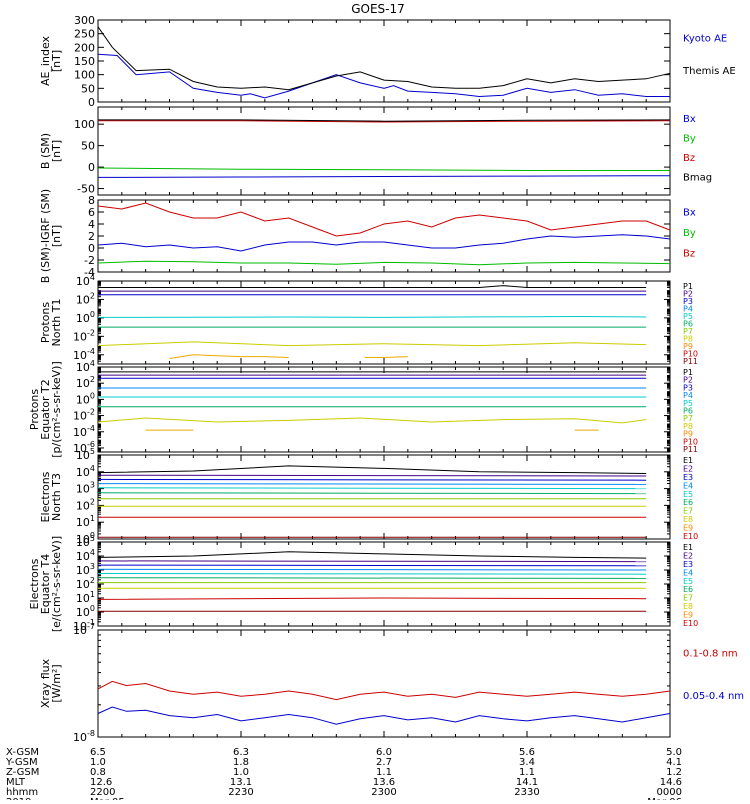  What do you see at coordinates (688, 403) in the screenshot?
I see `legend-label: P5` at bounding box center [688, 403].